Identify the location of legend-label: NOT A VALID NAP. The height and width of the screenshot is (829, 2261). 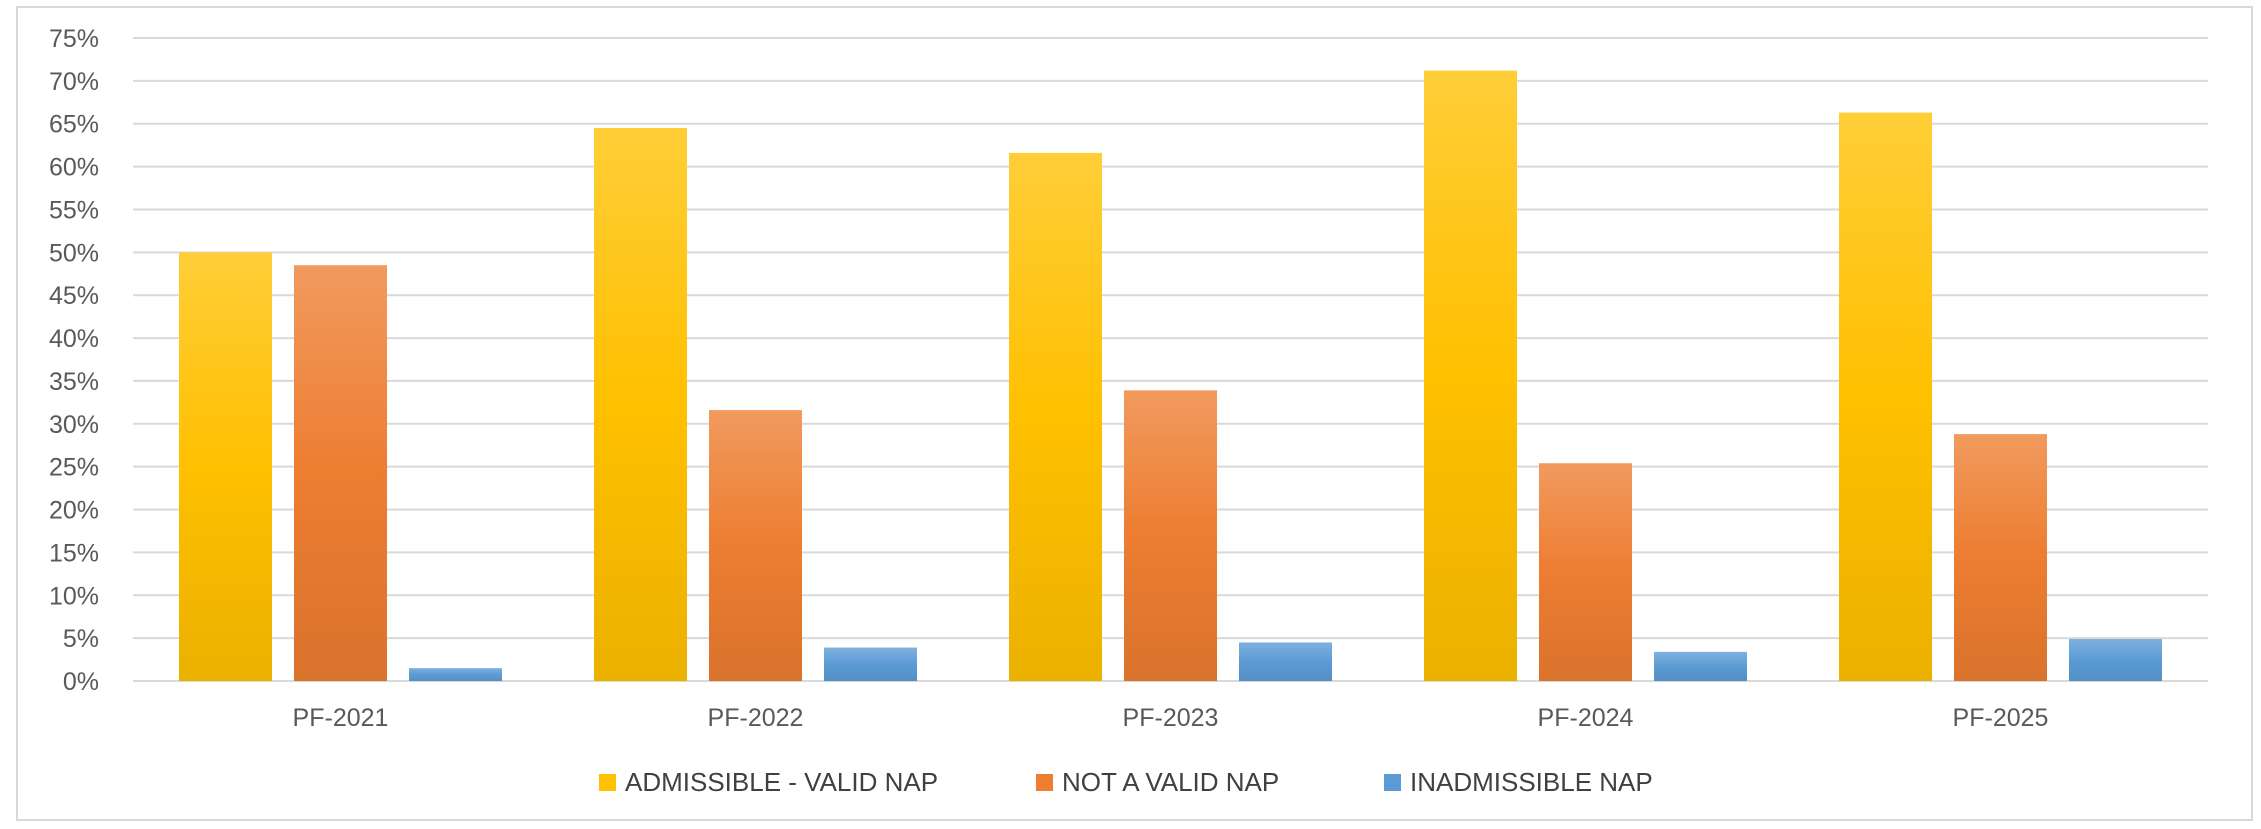
(1170, 782).